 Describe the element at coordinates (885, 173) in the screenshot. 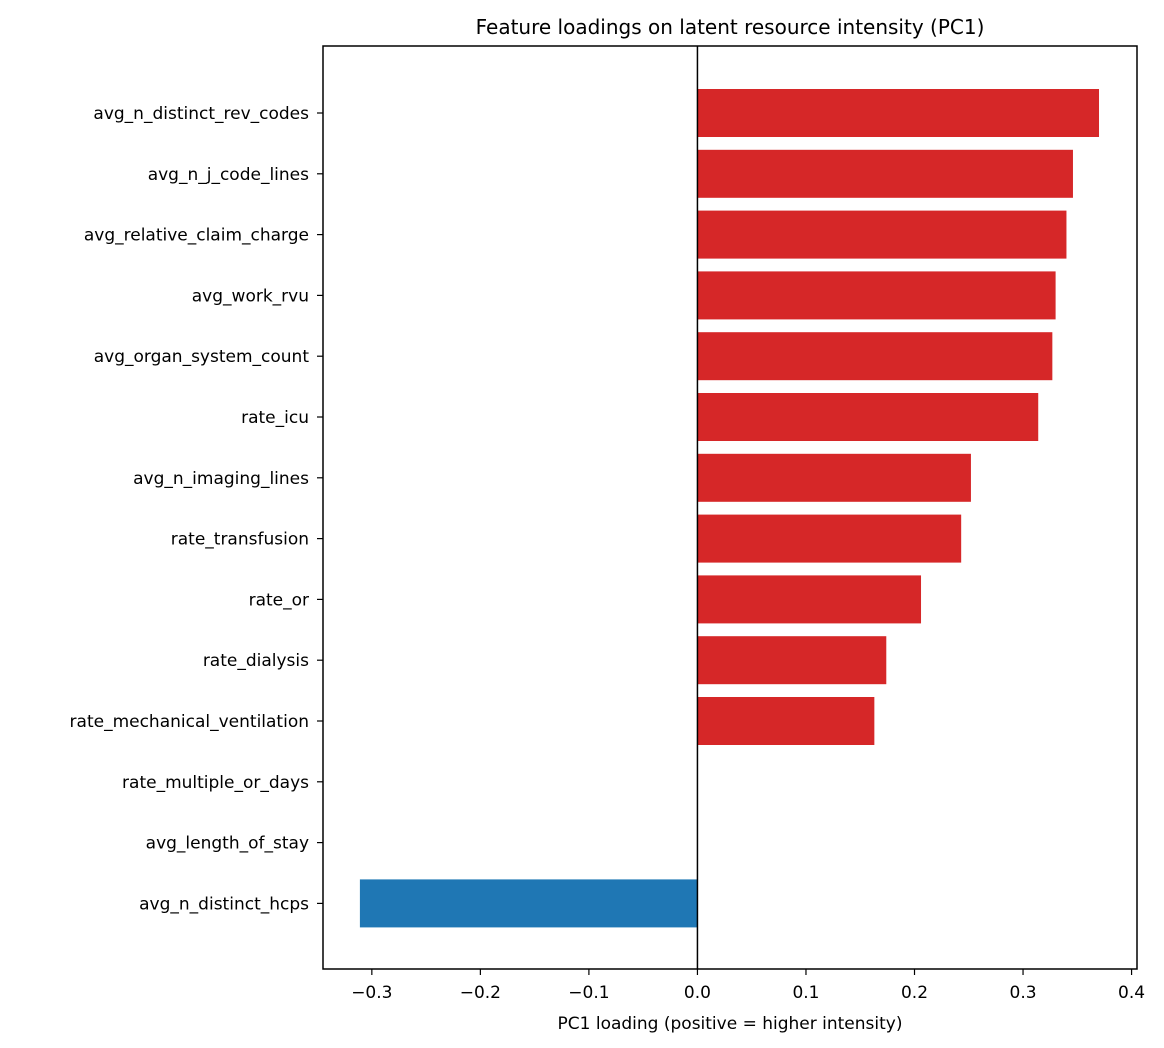

I see `bar-avg-n-j-code-lines` at that location.